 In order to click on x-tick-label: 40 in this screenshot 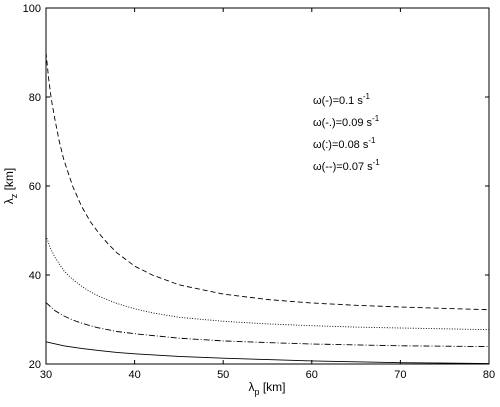, I will do `click(134, 375)`.